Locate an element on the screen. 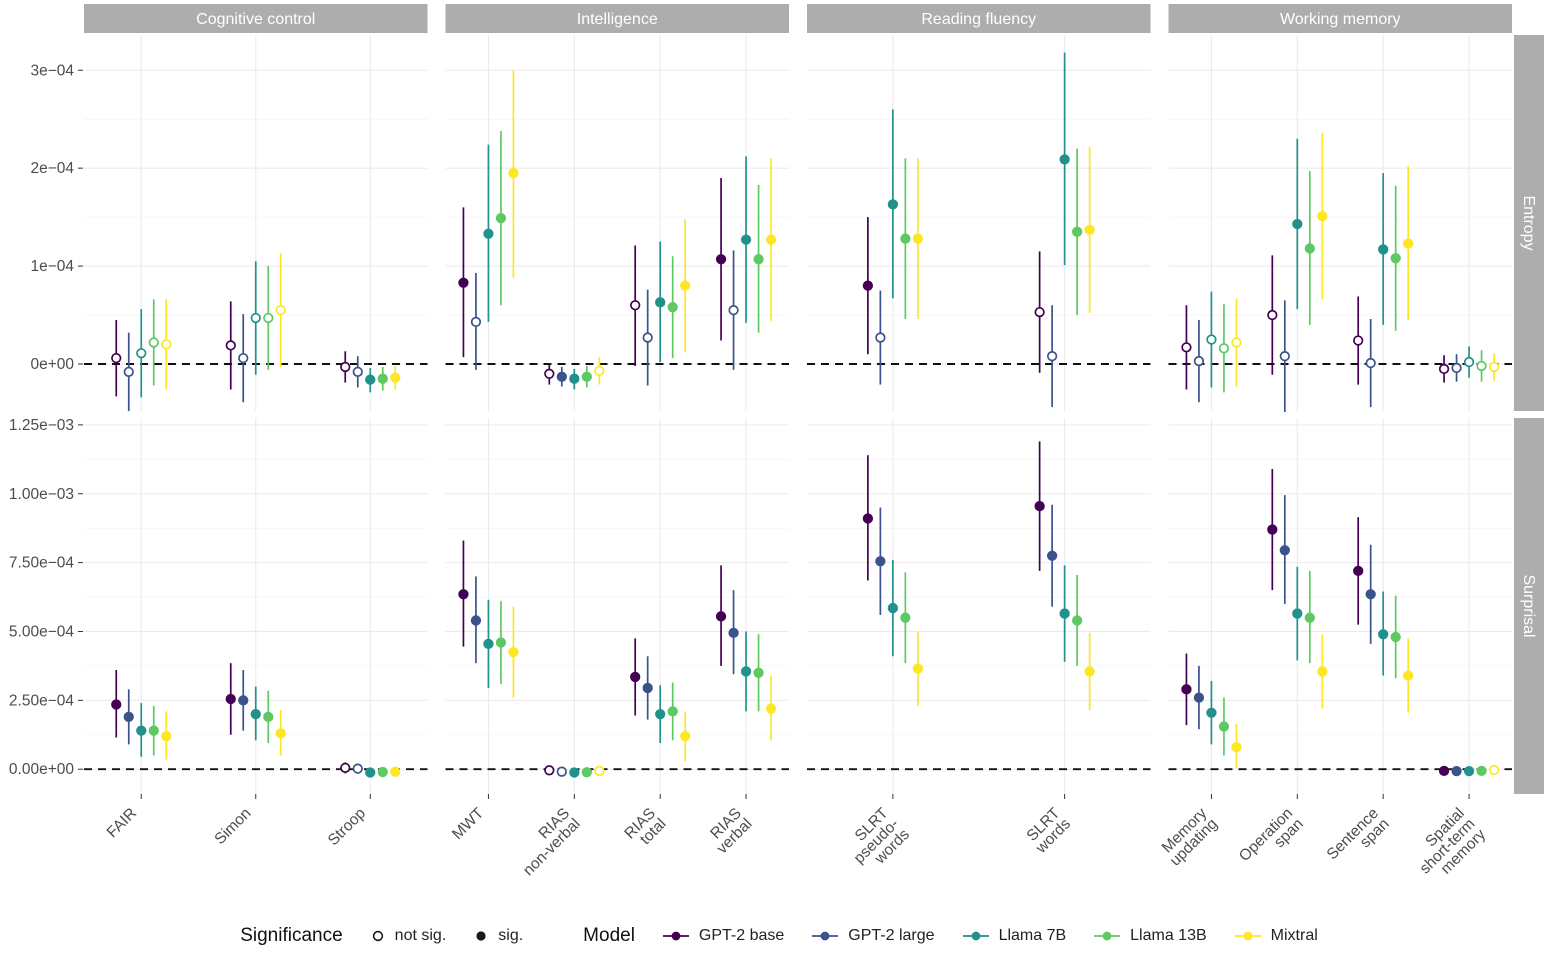  not-sig-label: not sig. is located at coordinates (420, 935).